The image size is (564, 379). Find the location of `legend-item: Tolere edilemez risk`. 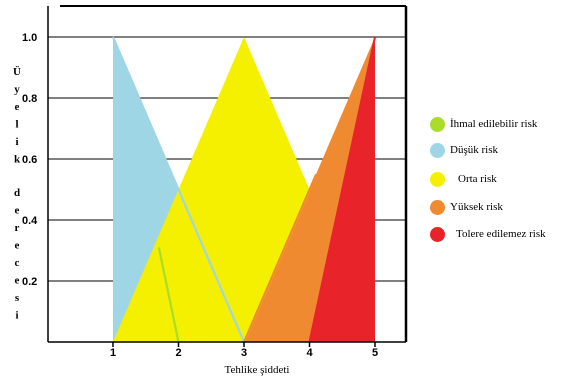

legend-item: Tolere edilemez risk is located at coordinates (488, 234).